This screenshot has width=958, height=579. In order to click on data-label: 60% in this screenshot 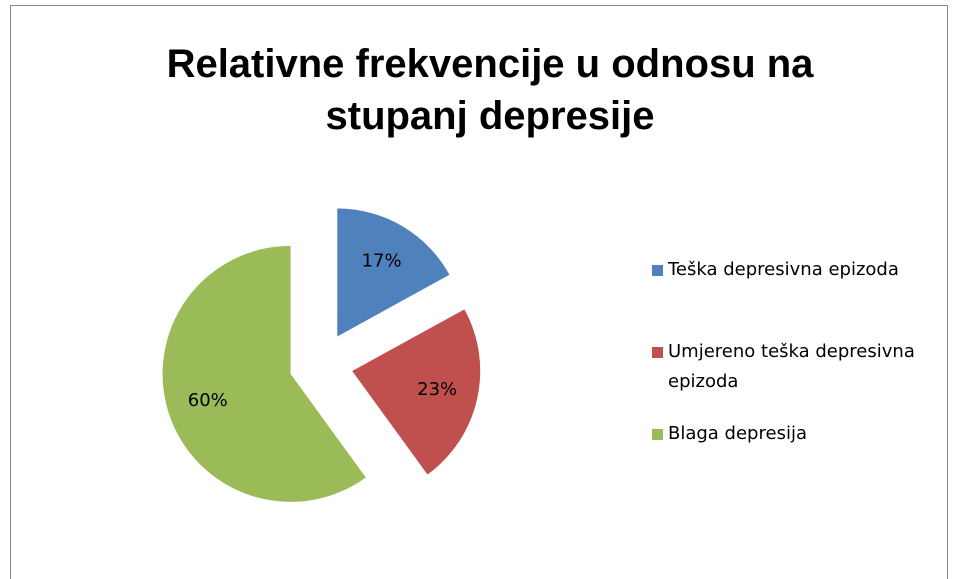, I will do `click(208, 400)`.